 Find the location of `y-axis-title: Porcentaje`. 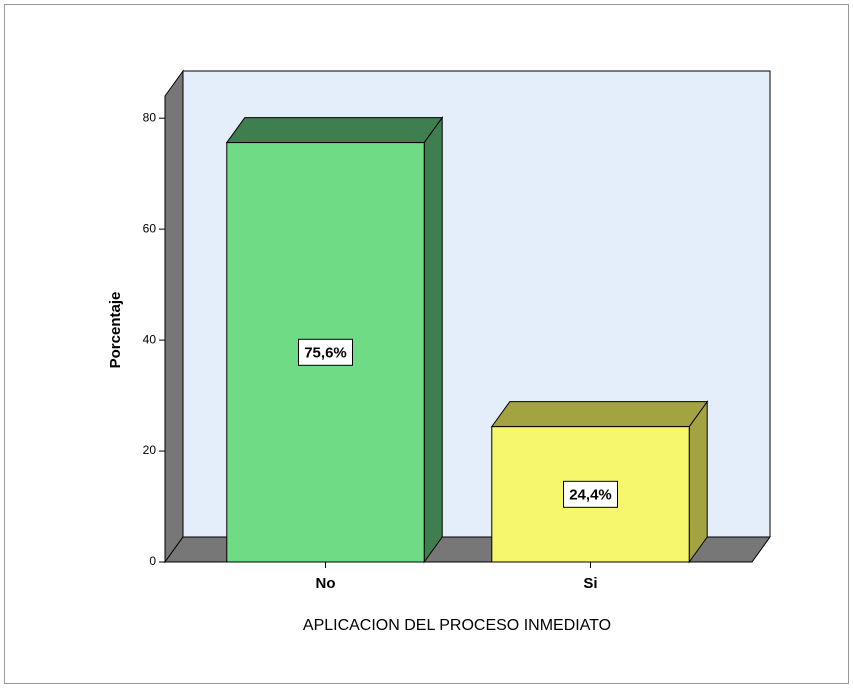

y-axis-title: Porcentaje is located at coordinates (115, 330).